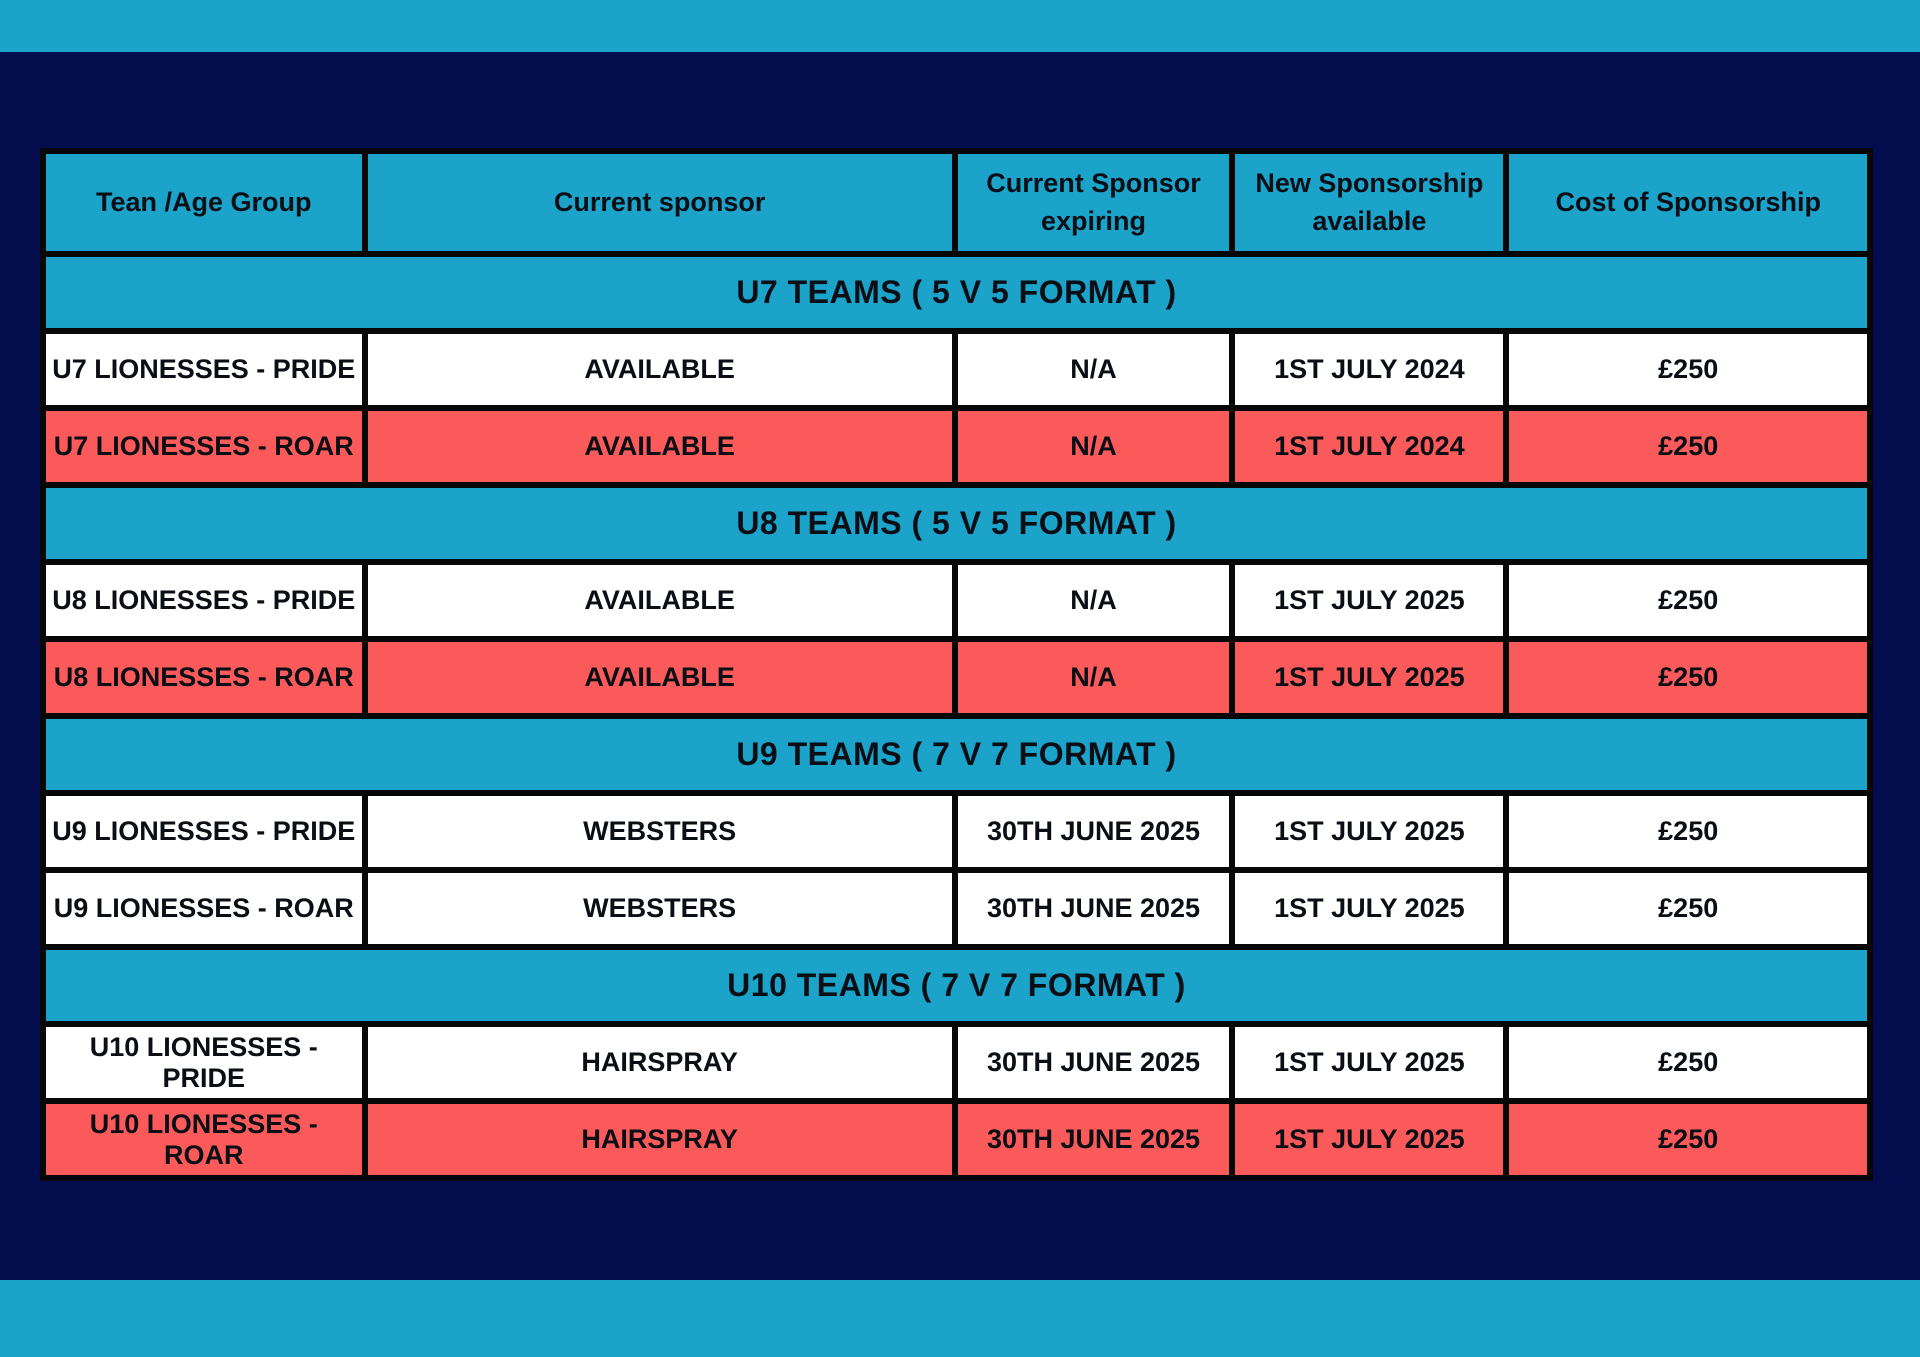 The image size is (1920, 1357). What do you see at coordinates (204, 1062) in the screenshot?
I see `team-cell: U10 LIONESSES - PRIDE` at bounding box center [204, 1062].